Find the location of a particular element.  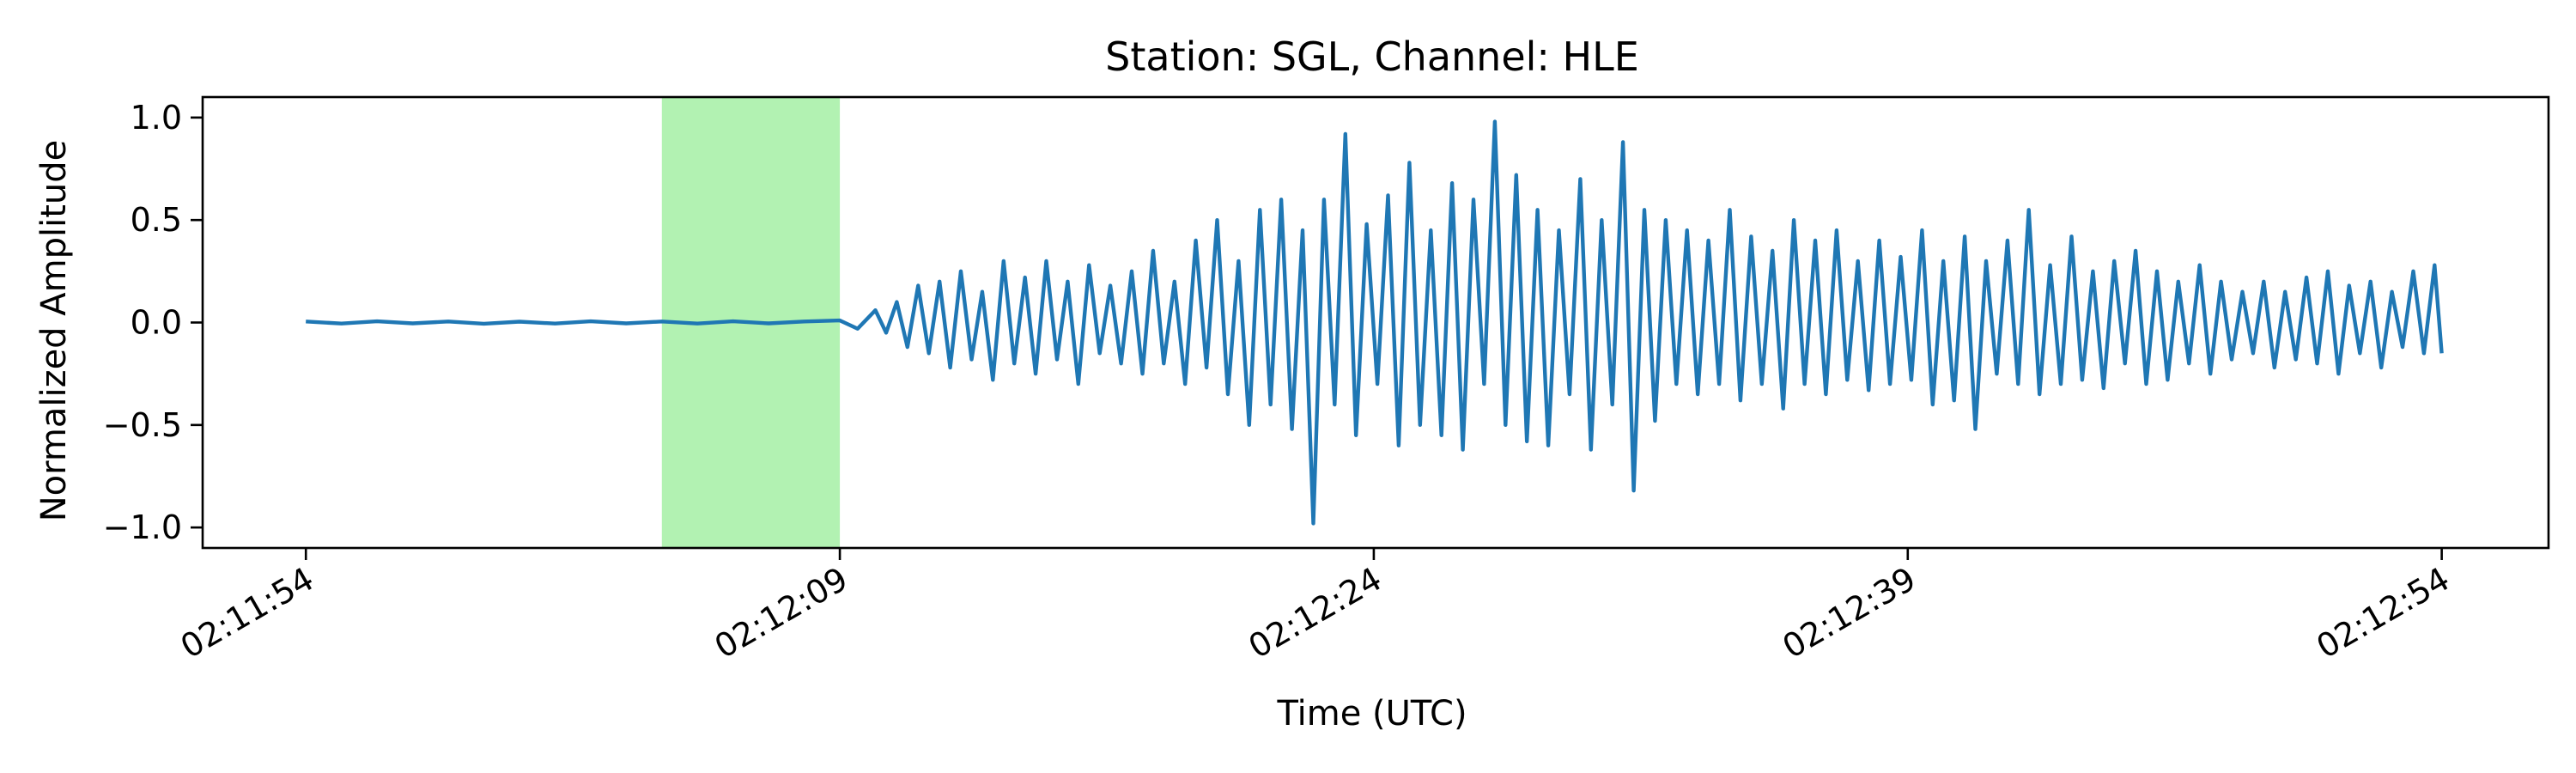

y-tick-label: −1.0 is located at coordinates (143, 527).